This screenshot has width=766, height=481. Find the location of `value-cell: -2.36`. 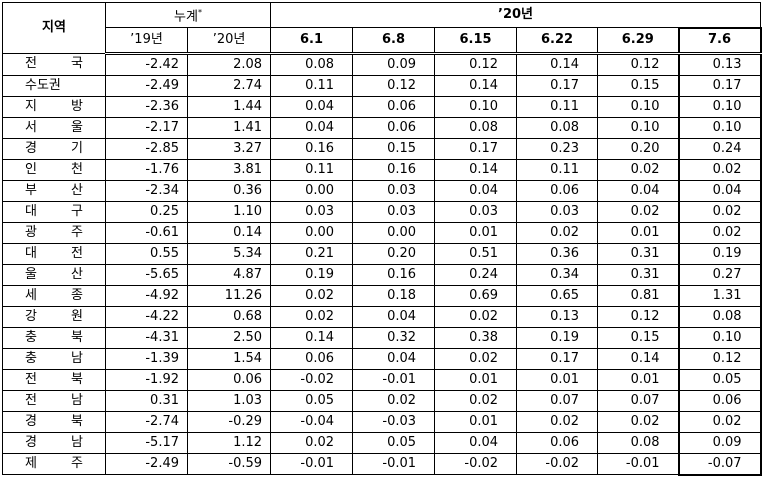

value-cell: -2.36 is located at coordinates (146, 106).